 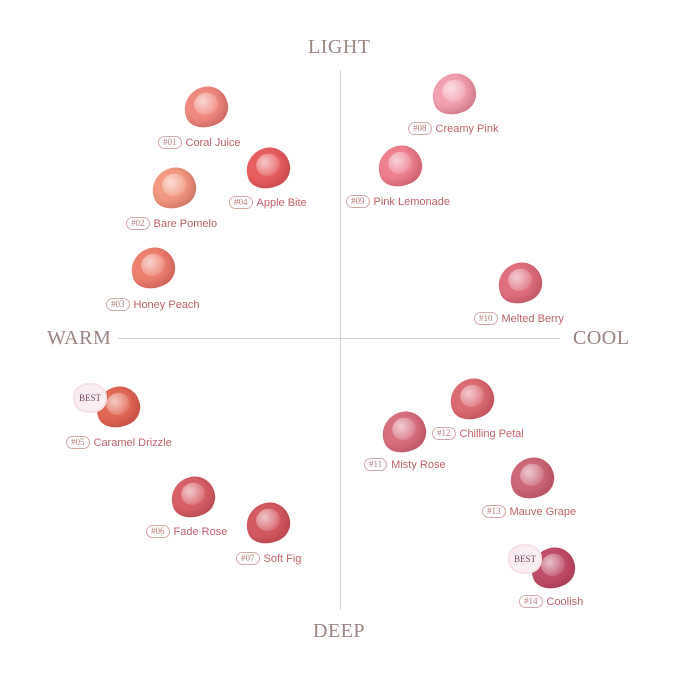 What do you see at coordinates (248, 558) in the screenshot?
I see `shade-number: #07` at bounding box center [248, 558].